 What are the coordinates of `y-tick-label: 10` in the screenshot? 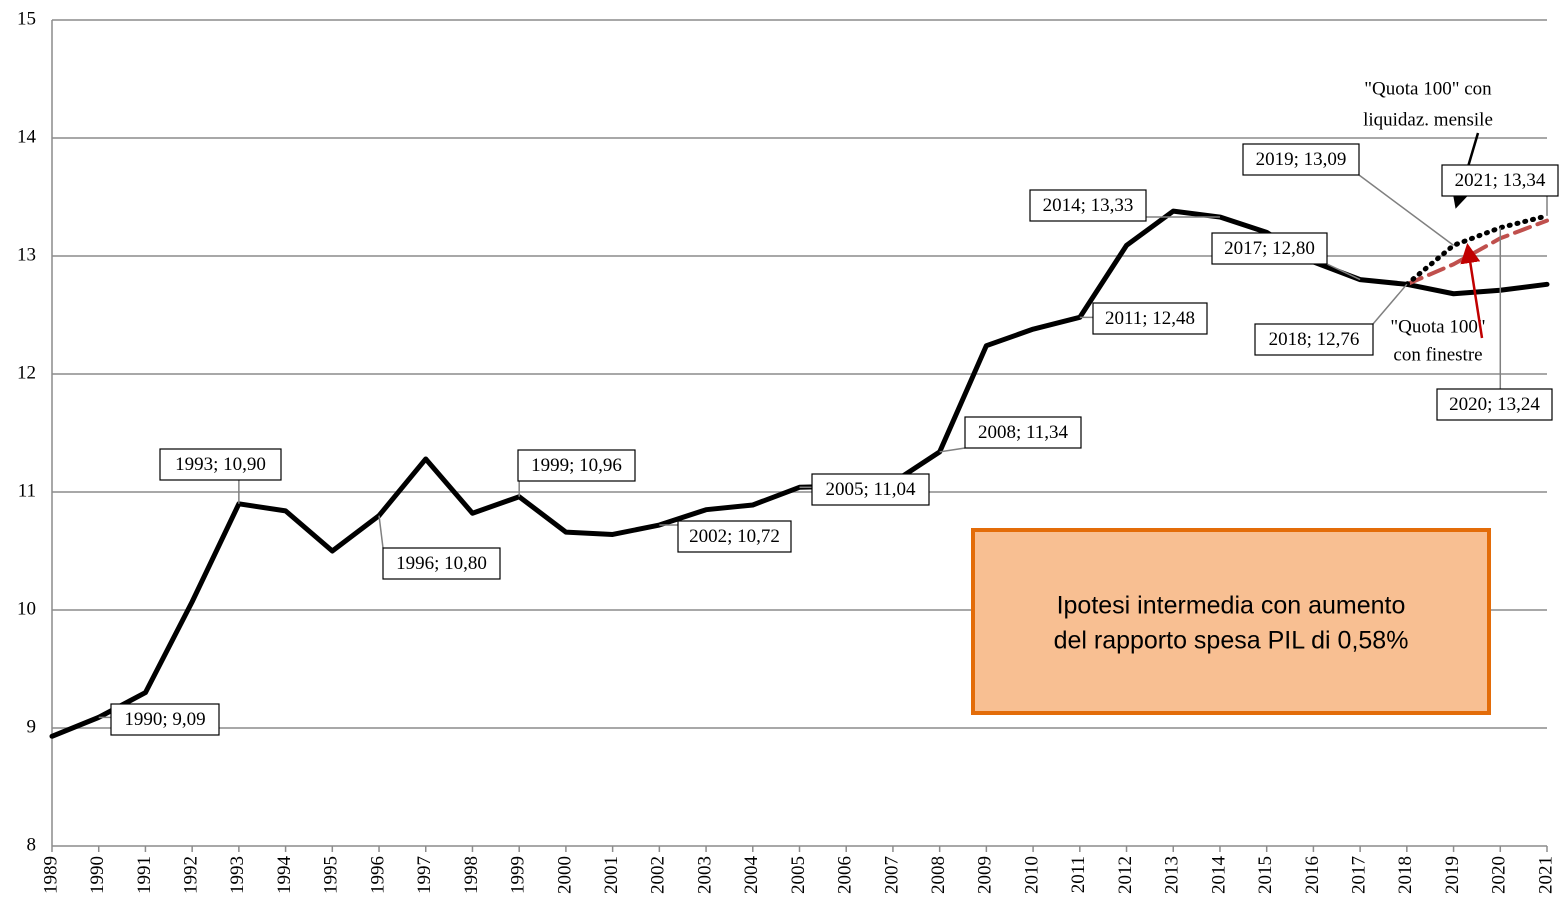 It's located at (26, 608).